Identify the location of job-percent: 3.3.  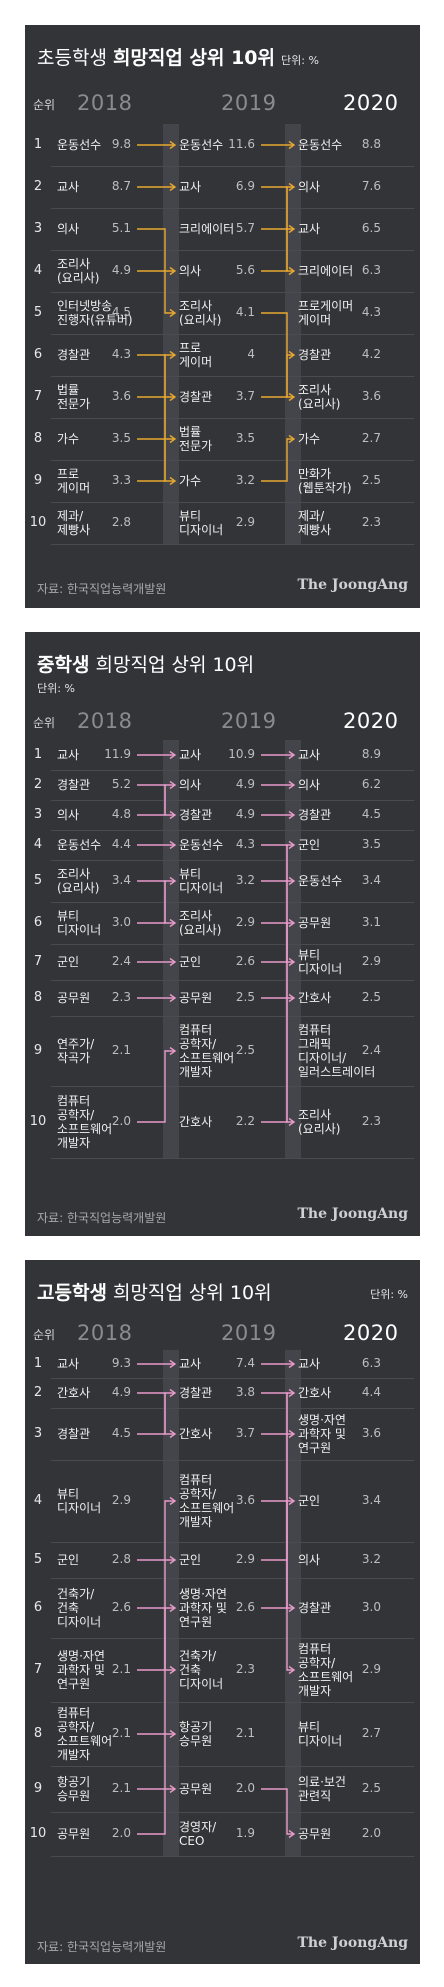
(121, 480).